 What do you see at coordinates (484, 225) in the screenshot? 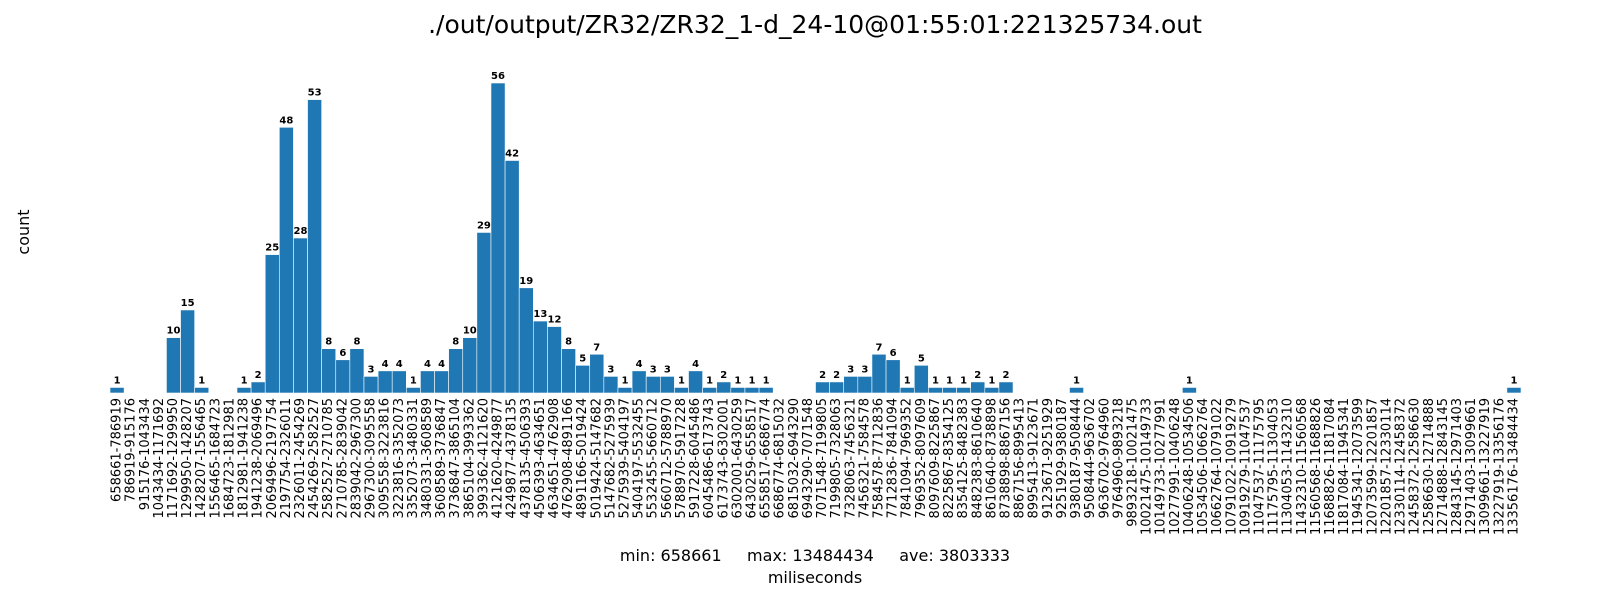
I see `bar-value-label: 29` at bounding box center [484, 225].